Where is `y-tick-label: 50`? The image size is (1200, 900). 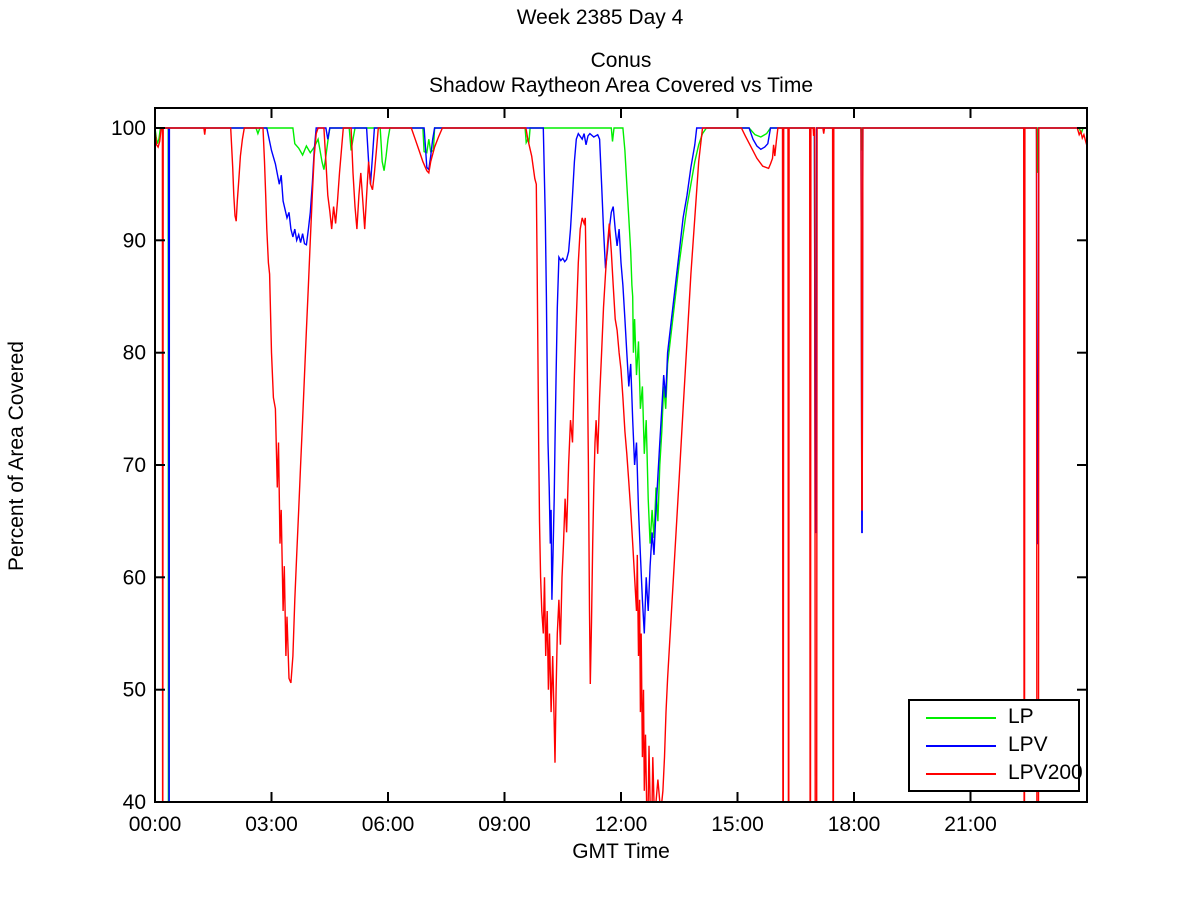 y-tick-label: 50 is located at coordinates (134, 690).